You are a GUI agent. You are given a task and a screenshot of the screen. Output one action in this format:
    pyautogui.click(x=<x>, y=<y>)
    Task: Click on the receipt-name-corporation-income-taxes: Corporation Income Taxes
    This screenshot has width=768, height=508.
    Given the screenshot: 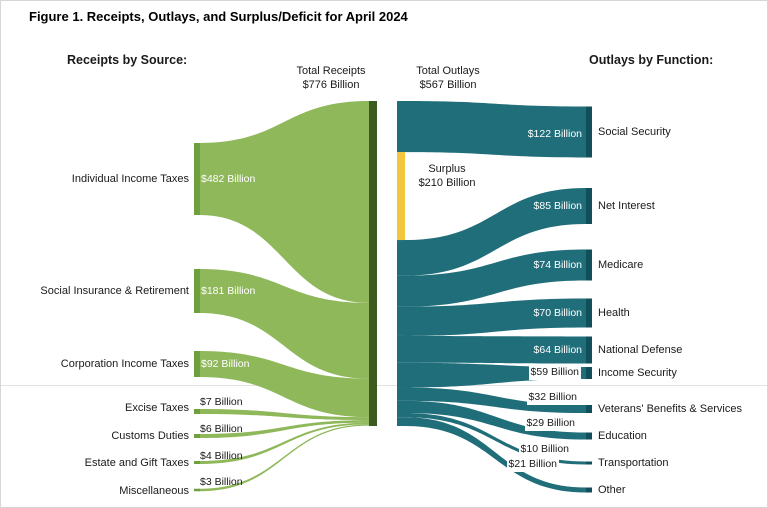 What is the action you would take?
    pyautogui.click(x=124, y=364)
    